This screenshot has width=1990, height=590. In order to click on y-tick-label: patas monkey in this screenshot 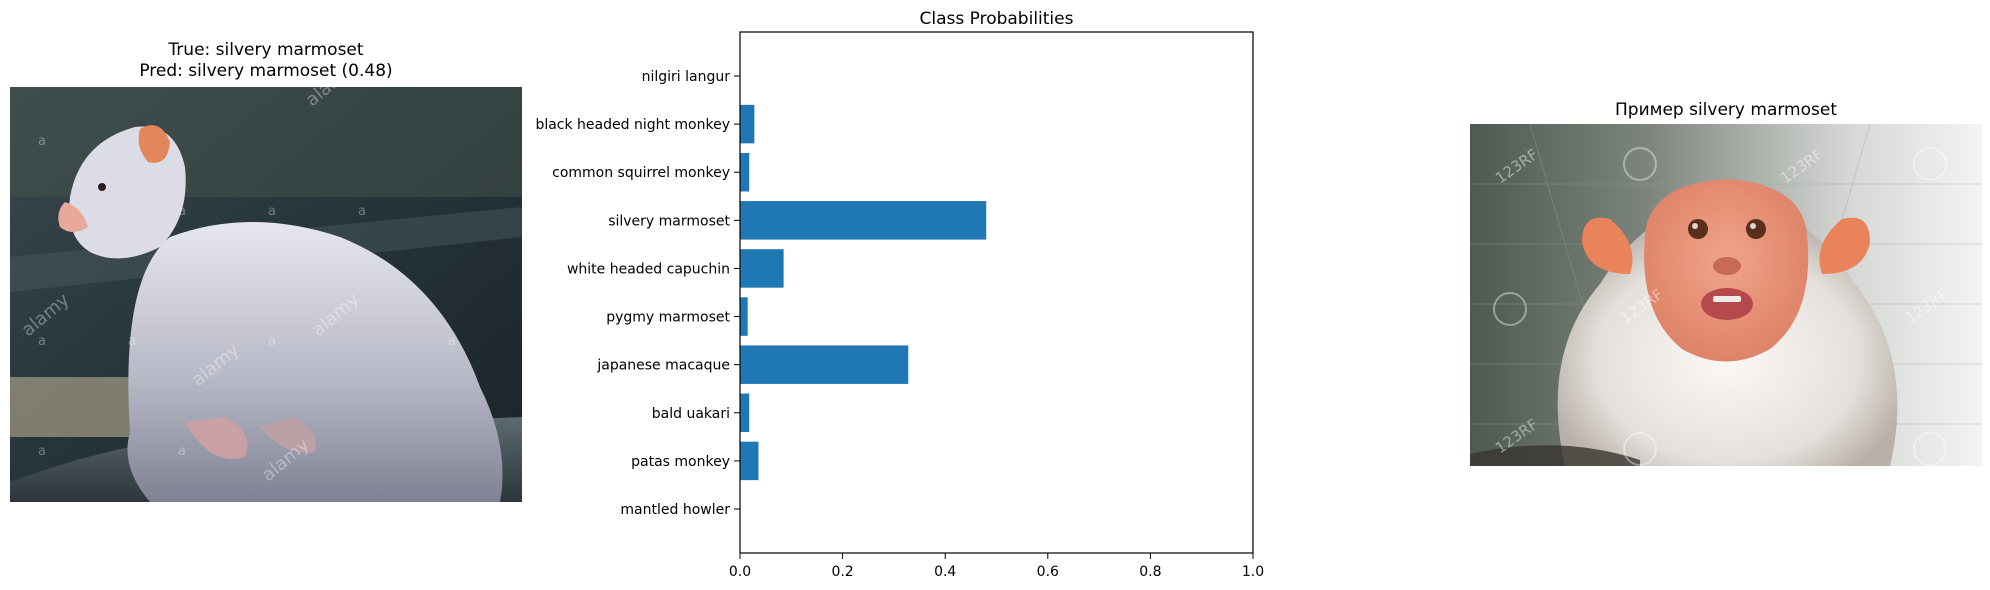, I will do `click(680, 462)`.